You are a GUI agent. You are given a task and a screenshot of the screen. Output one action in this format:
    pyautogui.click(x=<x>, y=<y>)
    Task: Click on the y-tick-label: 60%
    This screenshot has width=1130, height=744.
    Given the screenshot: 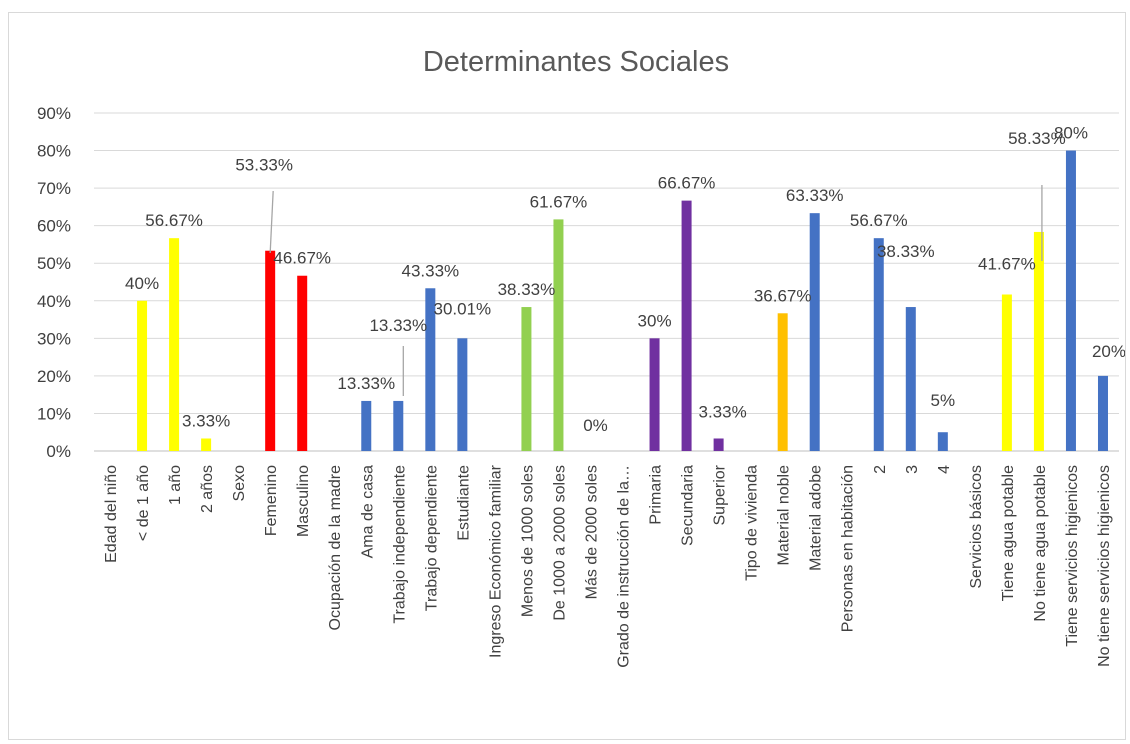 What is the action you would take?
    pyautogui.click(x=54, y=226)
    